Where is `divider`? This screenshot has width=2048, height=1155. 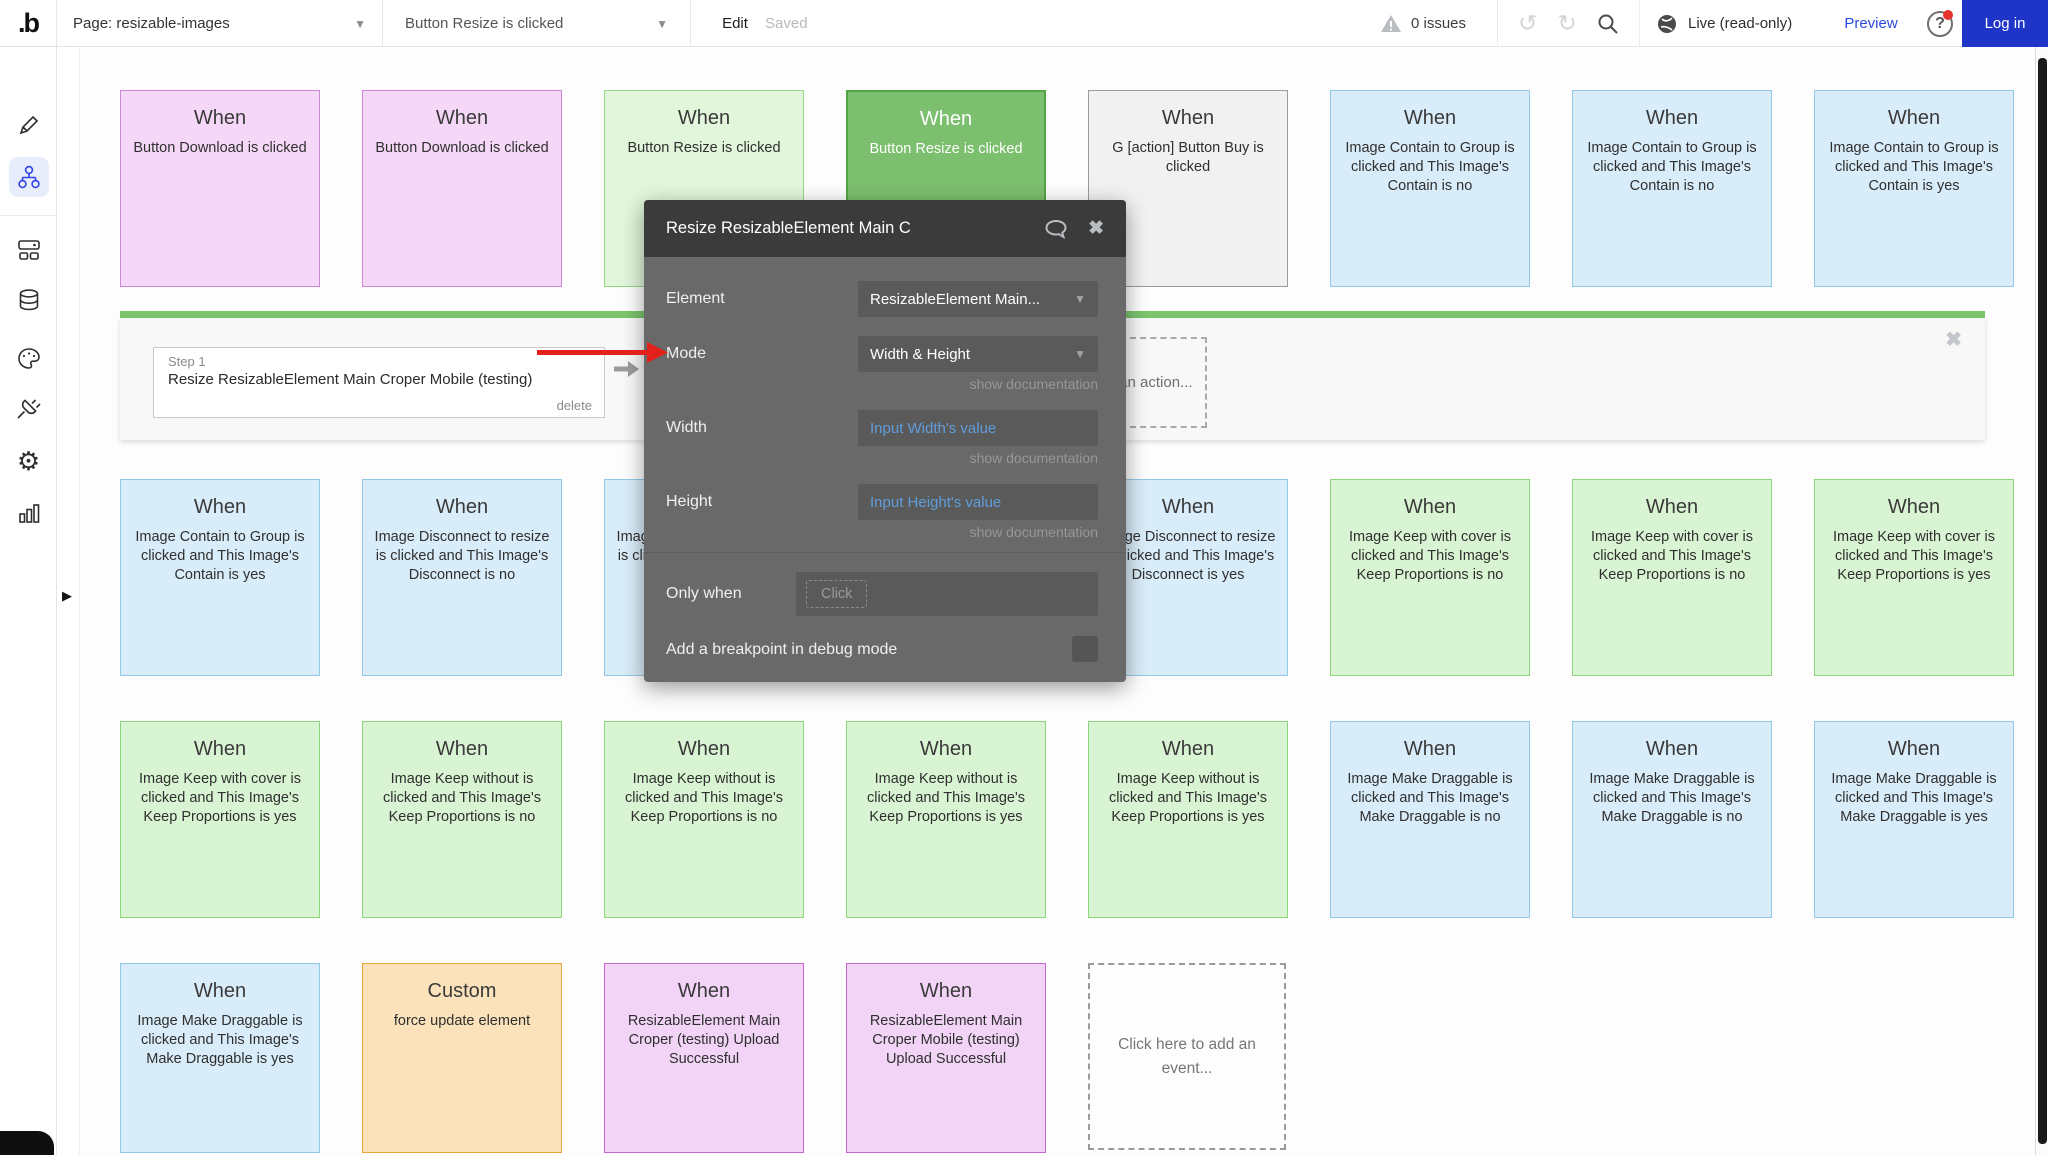 divider is located at coordinates (28, 215).